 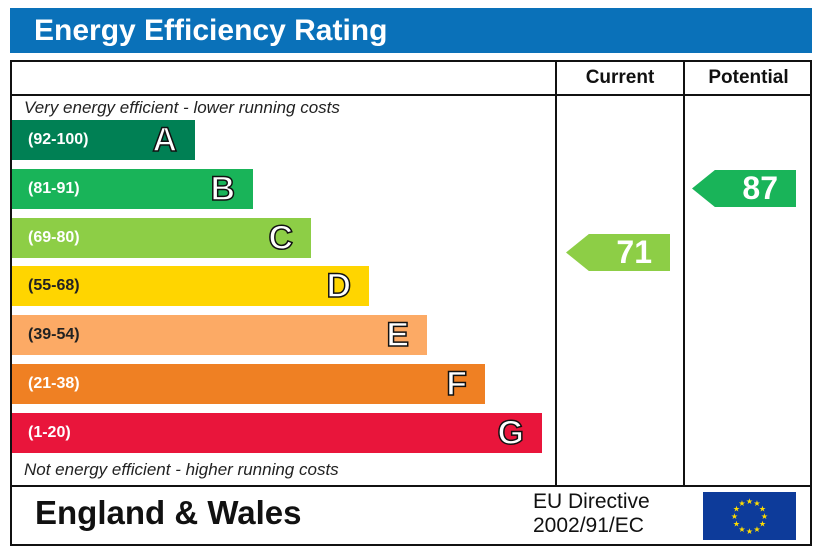 What do you see at coordinates (223, 189) in the screenshot?
I see `band-letter: B` at bounding box center [223, 189].